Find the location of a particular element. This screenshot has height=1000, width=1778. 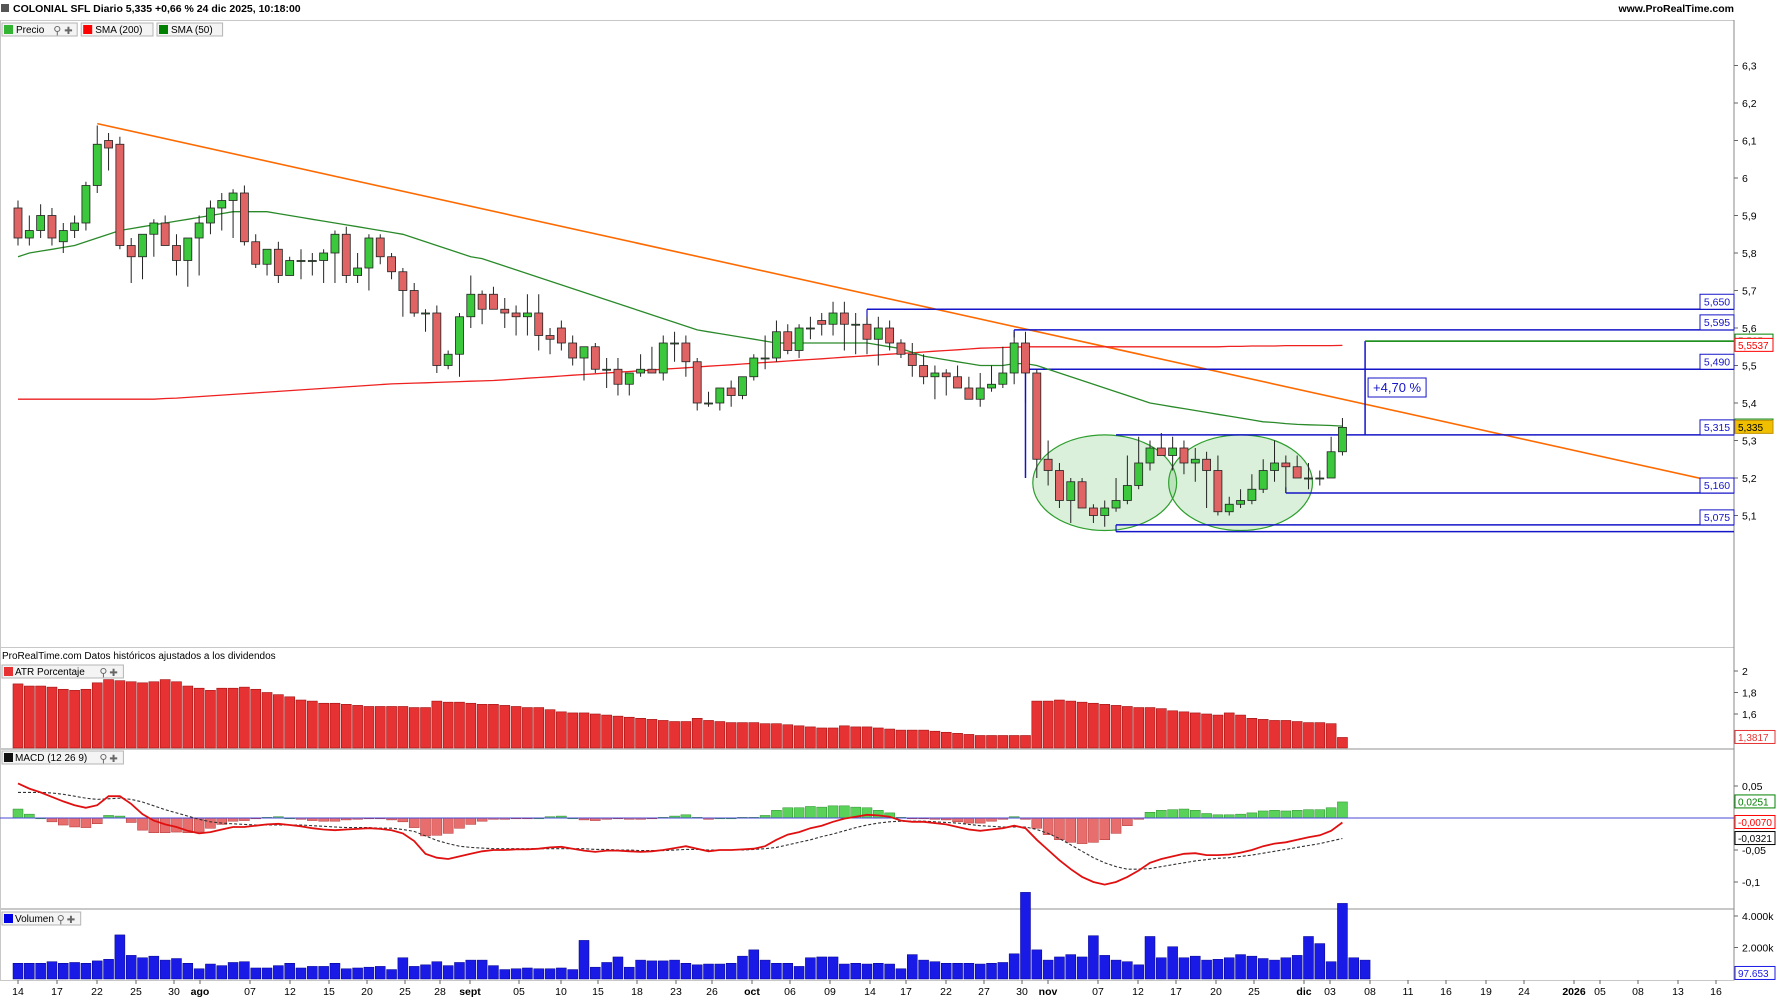

x-tick-label: 09 is located at coordinates (830, 992).